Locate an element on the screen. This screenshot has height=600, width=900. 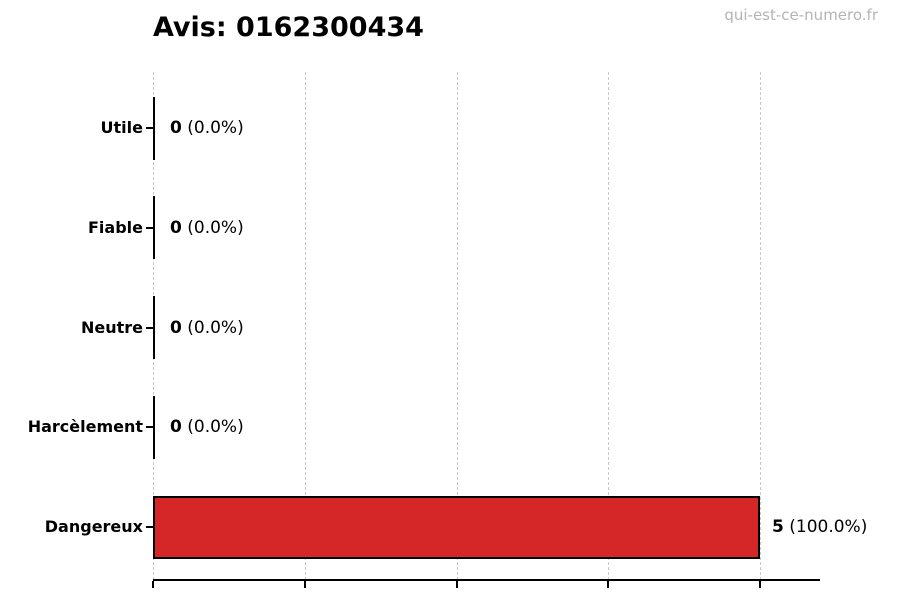
category-label: Fiable is located at coordinates (115, 227).